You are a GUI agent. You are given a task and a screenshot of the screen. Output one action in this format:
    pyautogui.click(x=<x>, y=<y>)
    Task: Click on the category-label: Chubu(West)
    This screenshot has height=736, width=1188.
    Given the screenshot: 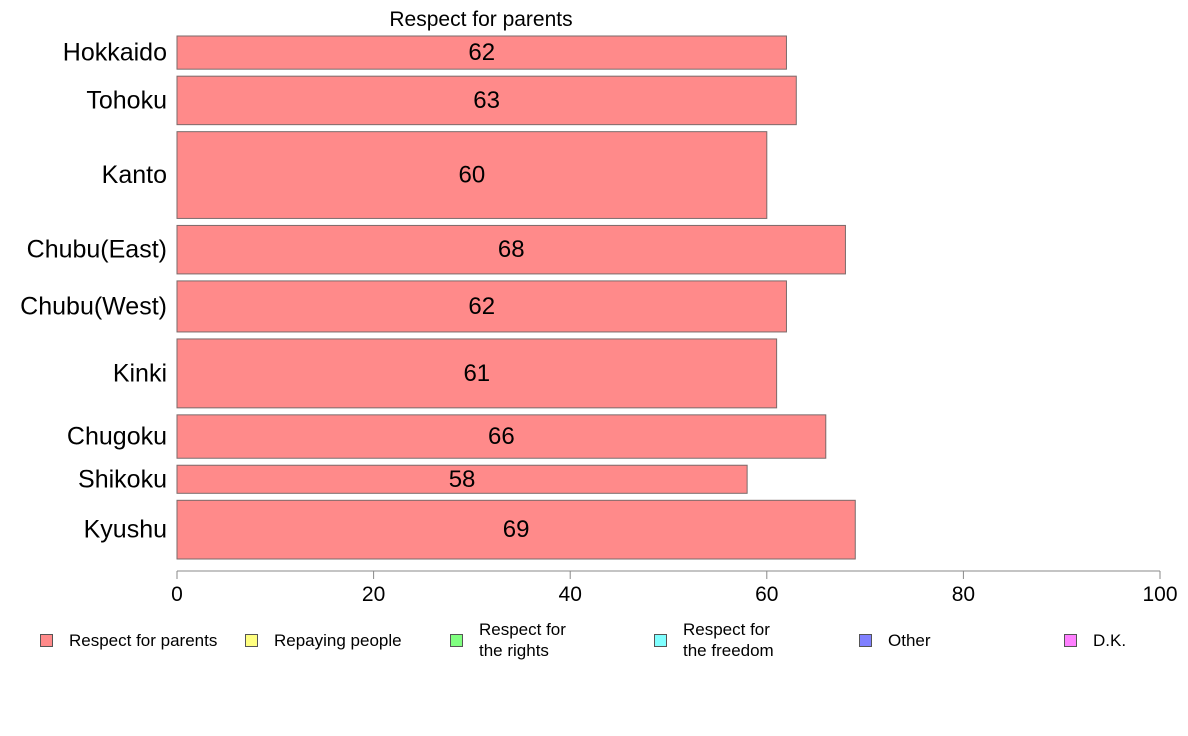 What is the action you would take?
    pyautogui.click(x=93, y=306)
    